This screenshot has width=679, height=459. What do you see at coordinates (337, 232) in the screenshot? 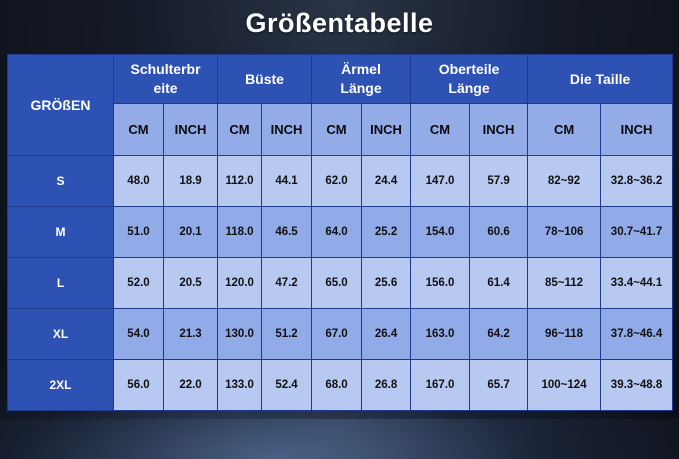
I see `value-cell: 64.0` at bounding box center [337, 232].